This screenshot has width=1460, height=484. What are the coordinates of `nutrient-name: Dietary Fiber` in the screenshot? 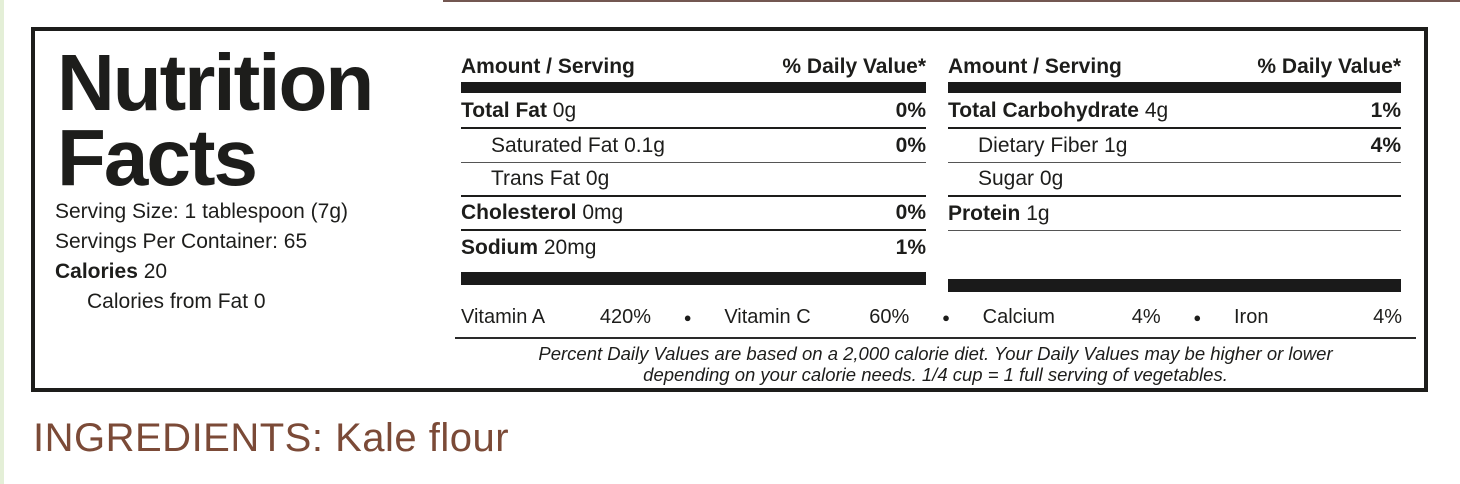 It's located at (1038, 145).